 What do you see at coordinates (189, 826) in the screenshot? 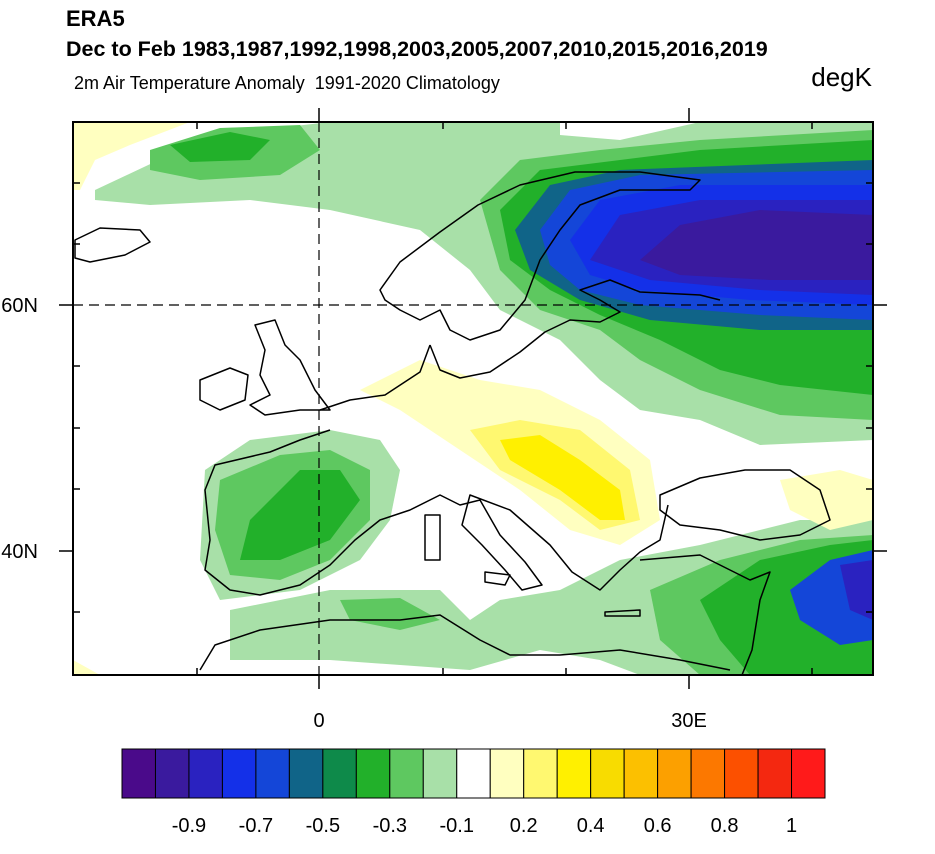
I see `colorbar-label: -0.9` at bounding box center [189, 826].